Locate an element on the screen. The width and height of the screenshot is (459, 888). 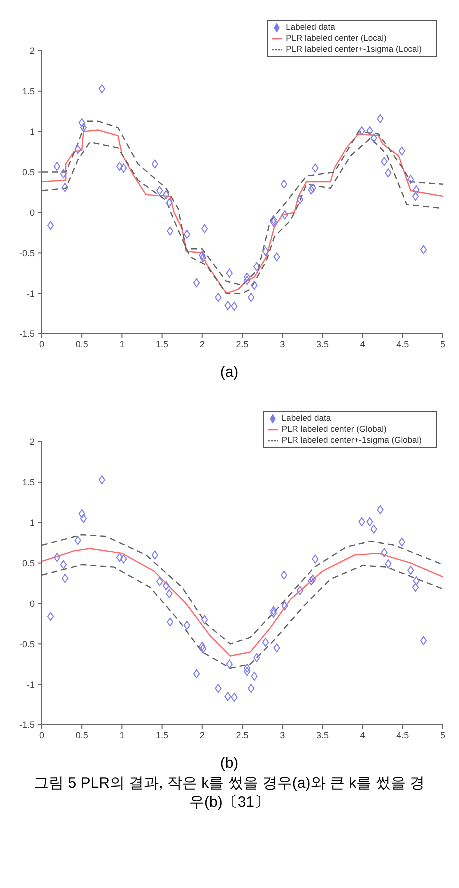
x-tick-label: 2 is located at coordinates (202, 735).